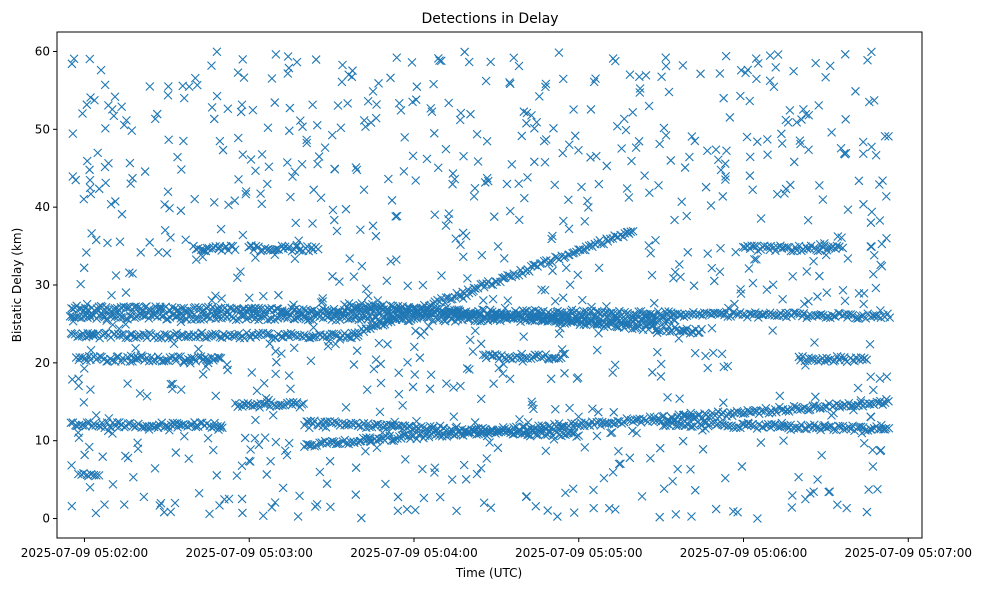 This screenshot has height=590, width=988. What do you see at coordinates (248, 553) in the screenshot?
I see `x-tick-label: 2025-07-09 05:03:00` at bounding box center [248, 553].